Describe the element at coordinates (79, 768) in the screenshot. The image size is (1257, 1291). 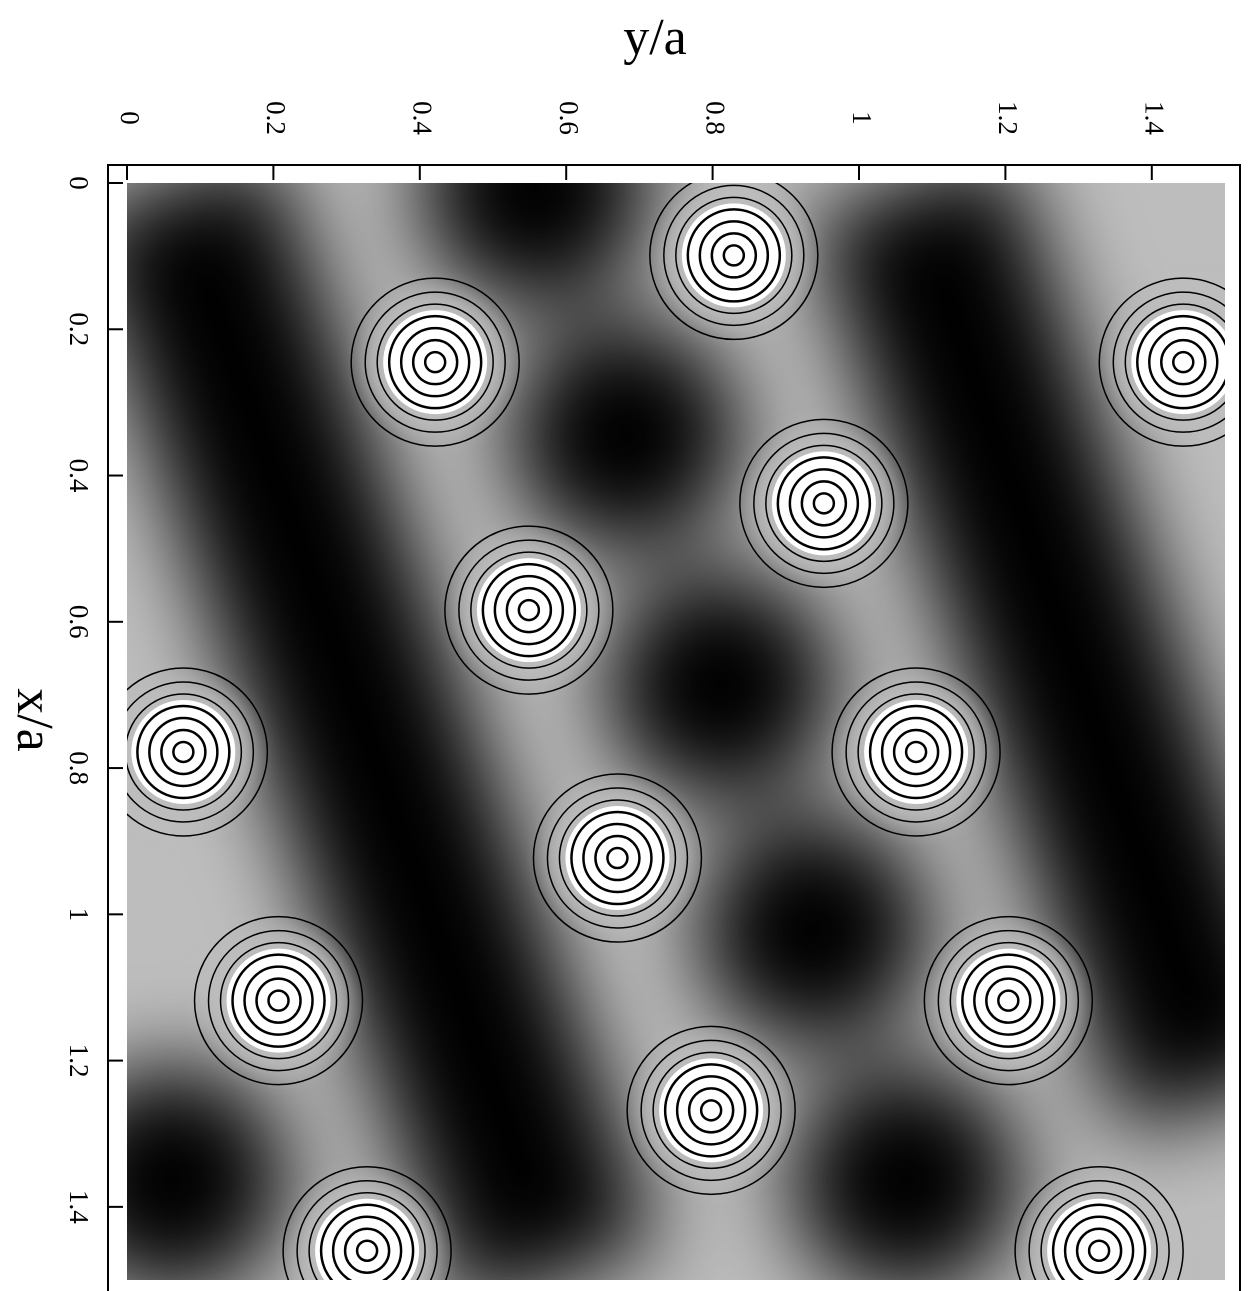
I see `y-tick-label: 0.8` at that location.